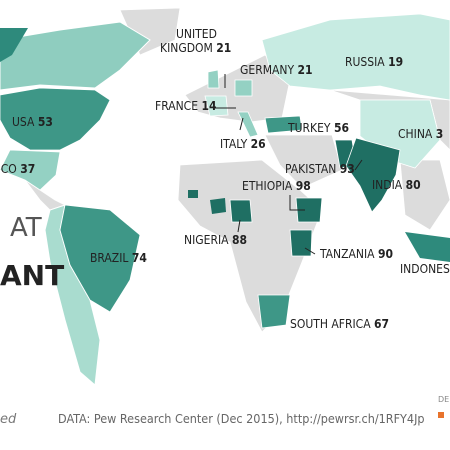 The height and width of the screenshot is (450, 450). What do you see at coordinates (381, 324) in the screenshot?
I see `country-value: 67` at bounding box center [381, 324].